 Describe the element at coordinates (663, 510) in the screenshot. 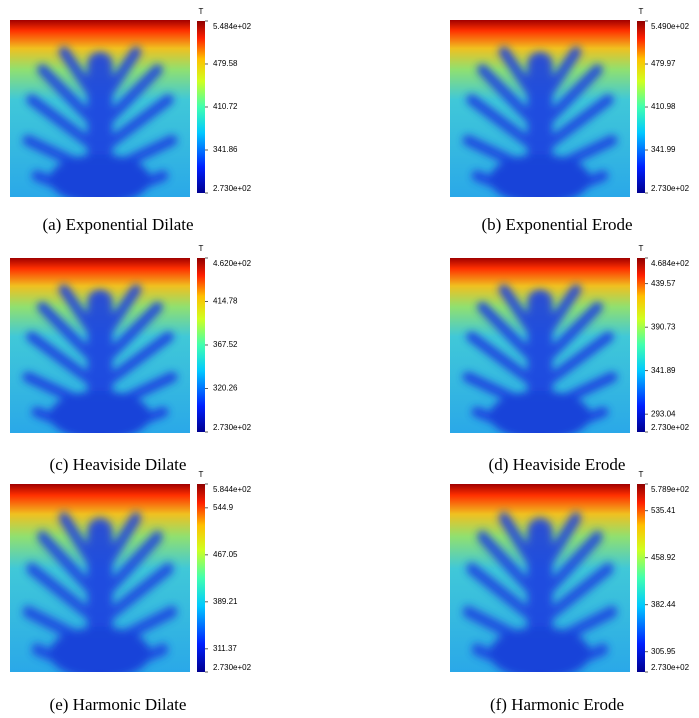

I see `colorbar-tick-label: 535.41` at that location.